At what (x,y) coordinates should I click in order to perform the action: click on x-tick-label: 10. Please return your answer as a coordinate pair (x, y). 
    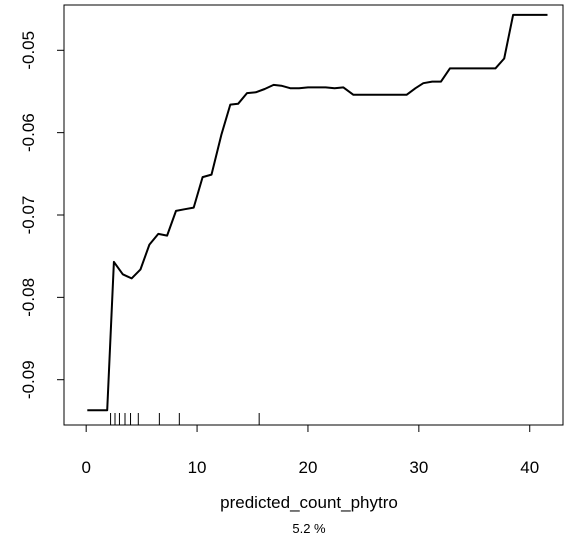
    Looking at the image, I should click on (197, 467).